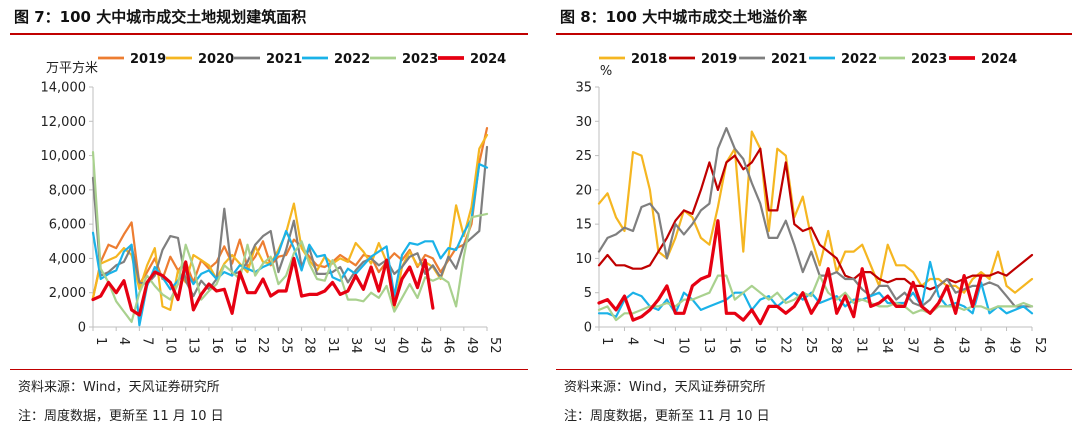  I want to click on y-tick-label: 30, so click(583, 122).